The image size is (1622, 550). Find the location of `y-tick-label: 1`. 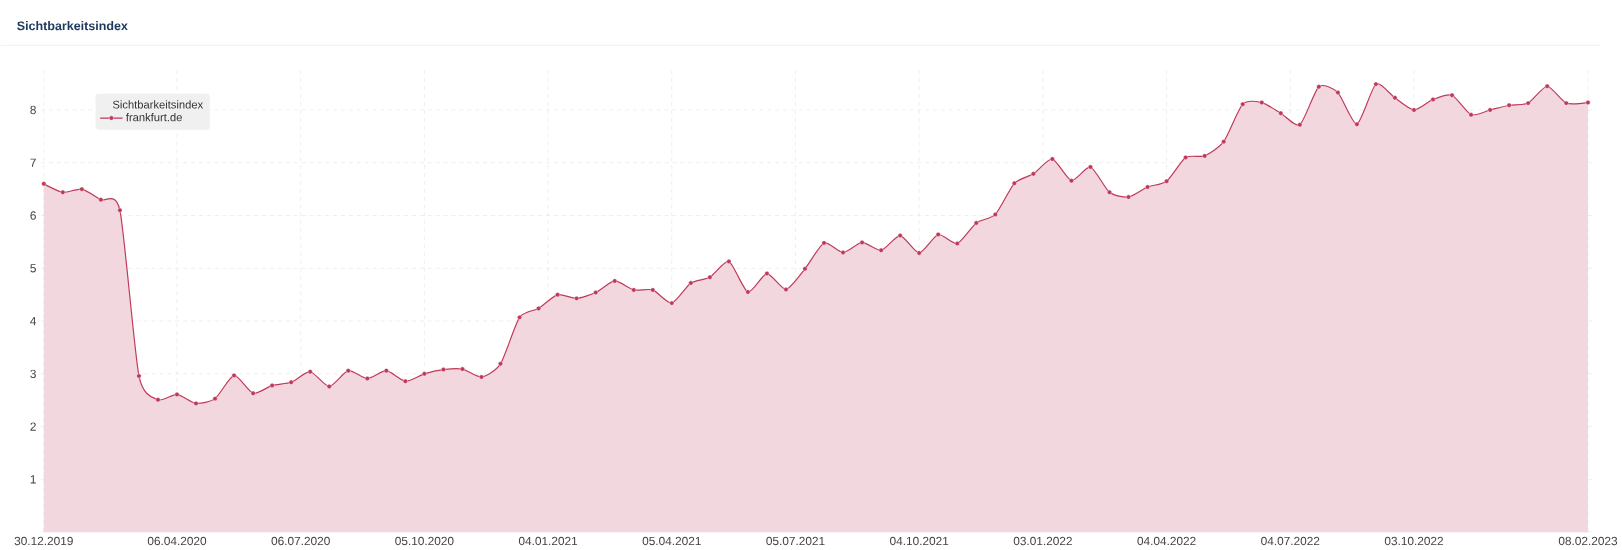

y-tick-label: 1 is located at coordinates (33, 479).